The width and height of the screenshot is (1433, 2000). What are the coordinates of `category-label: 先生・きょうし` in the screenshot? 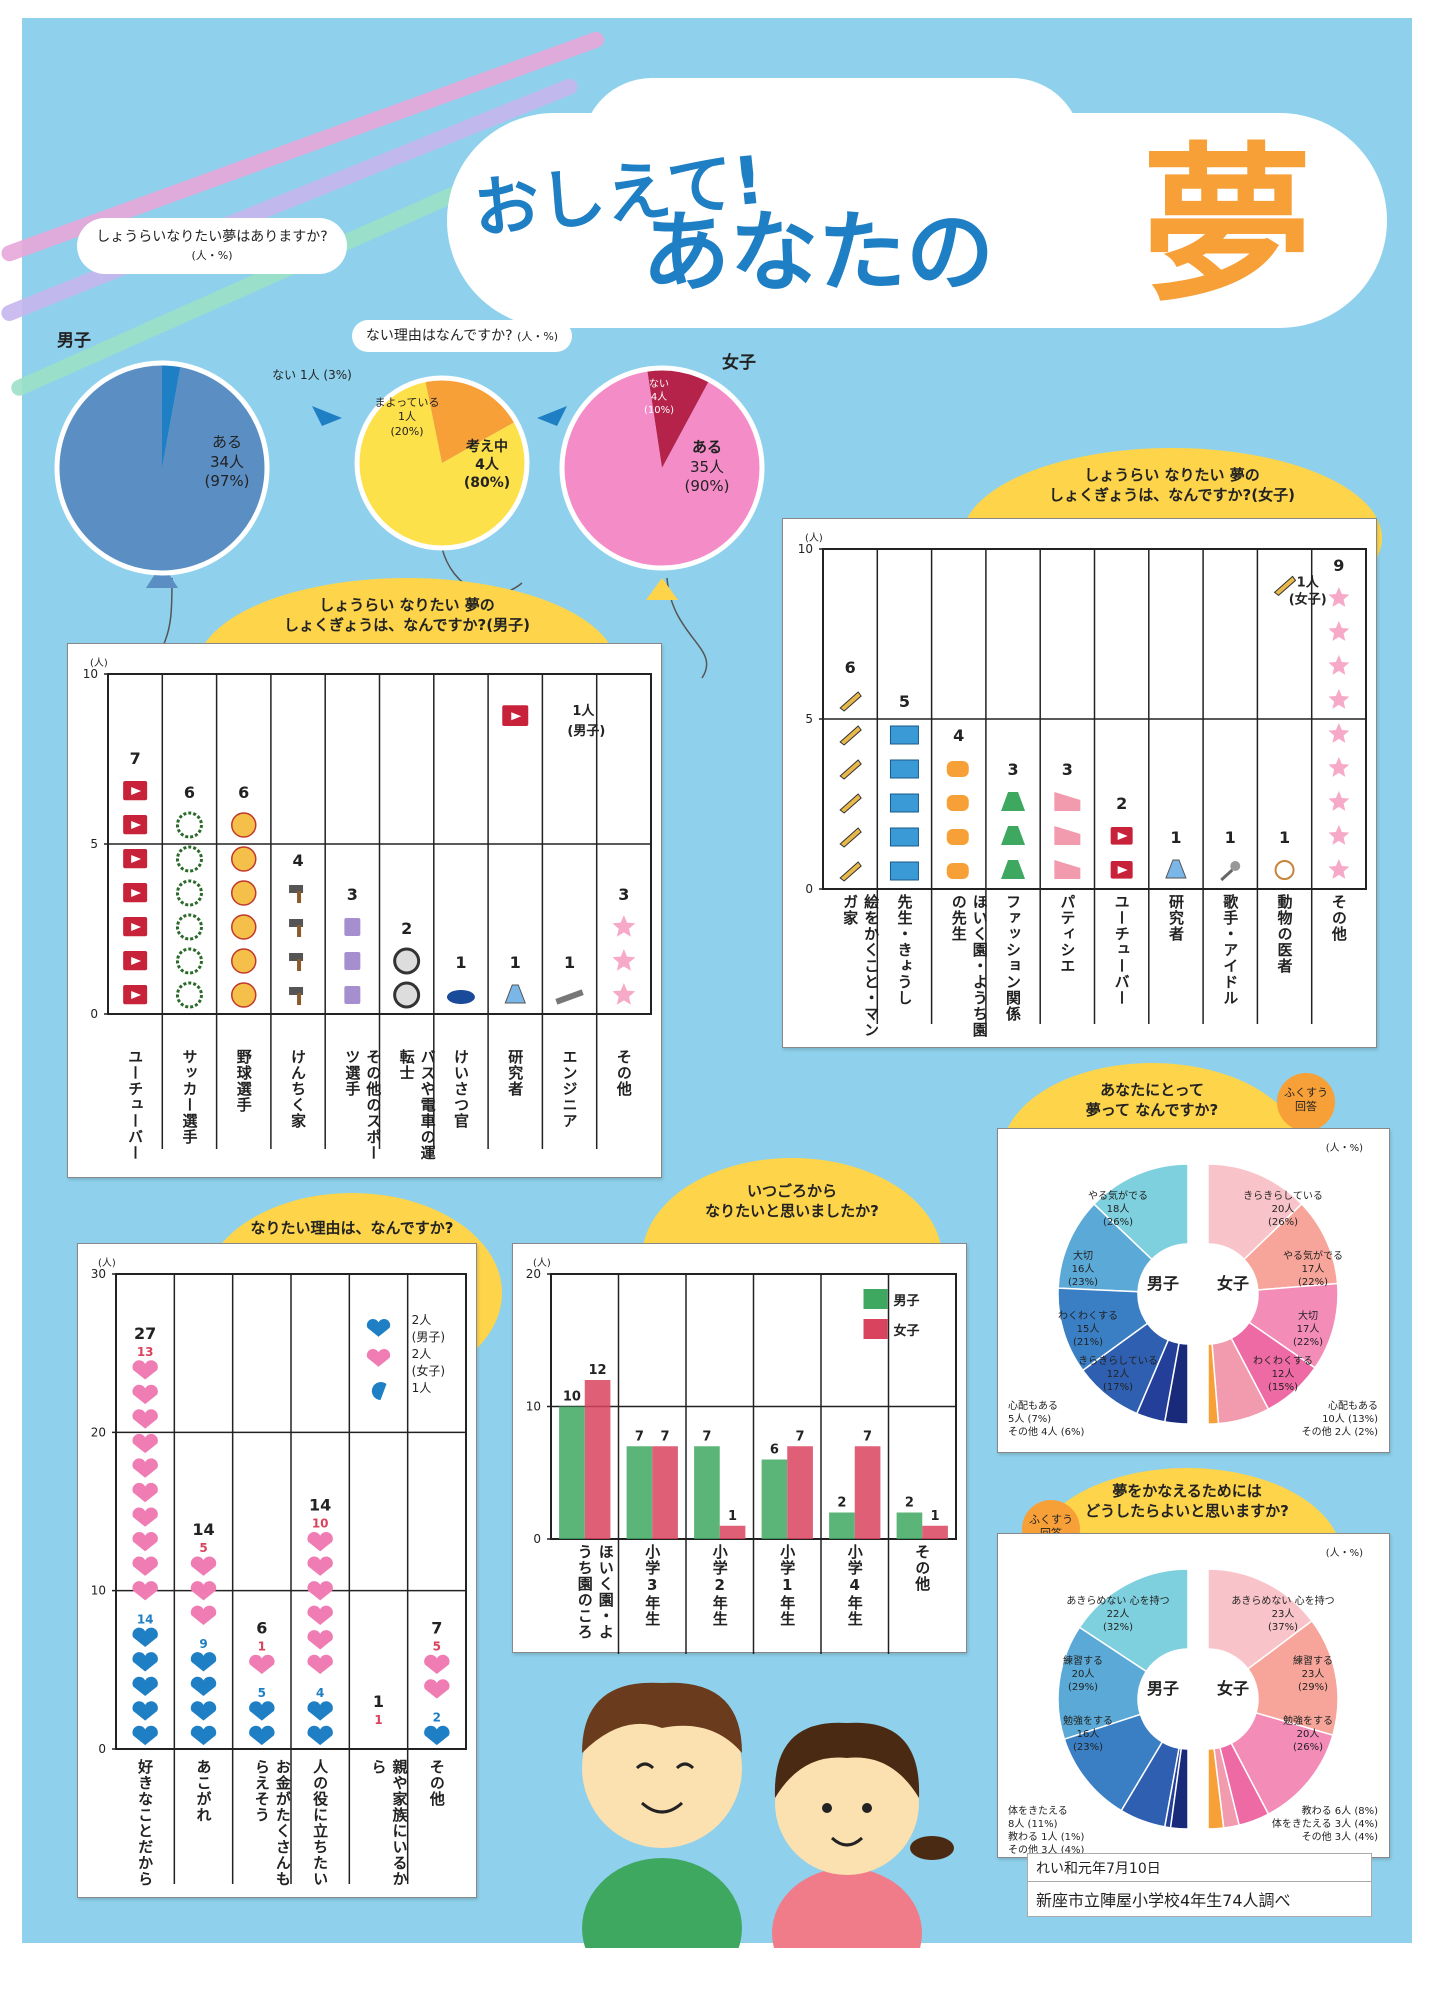 It's located at (904, 950).